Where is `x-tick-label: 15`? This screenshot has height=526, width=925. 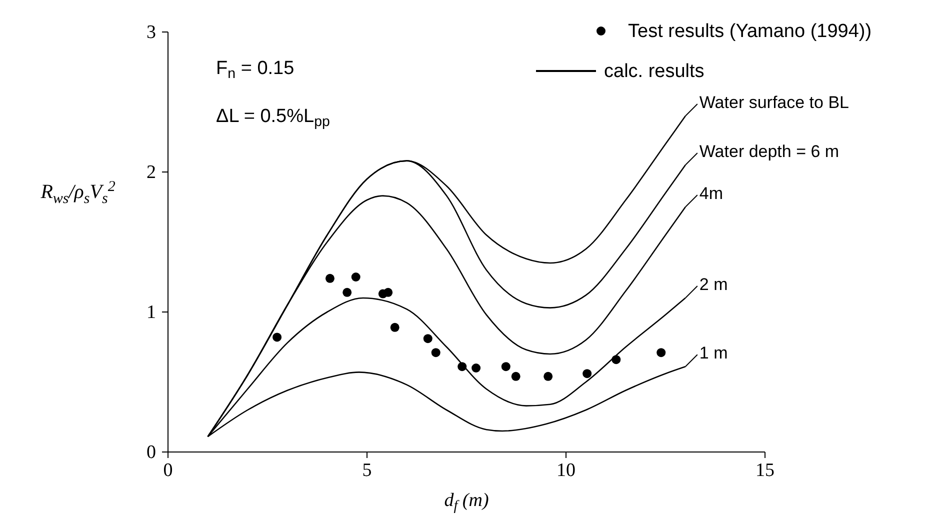
x-tick-label: 15 is located at coordinates (765, 470).